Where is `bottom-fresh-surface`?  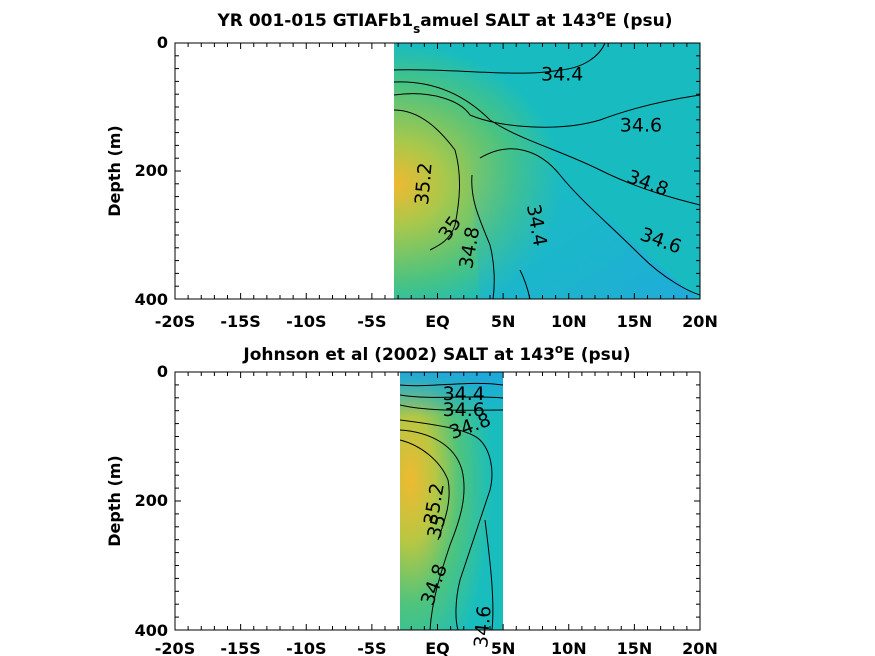
bottom-fresh-surface is located at coordinates (451, 394).